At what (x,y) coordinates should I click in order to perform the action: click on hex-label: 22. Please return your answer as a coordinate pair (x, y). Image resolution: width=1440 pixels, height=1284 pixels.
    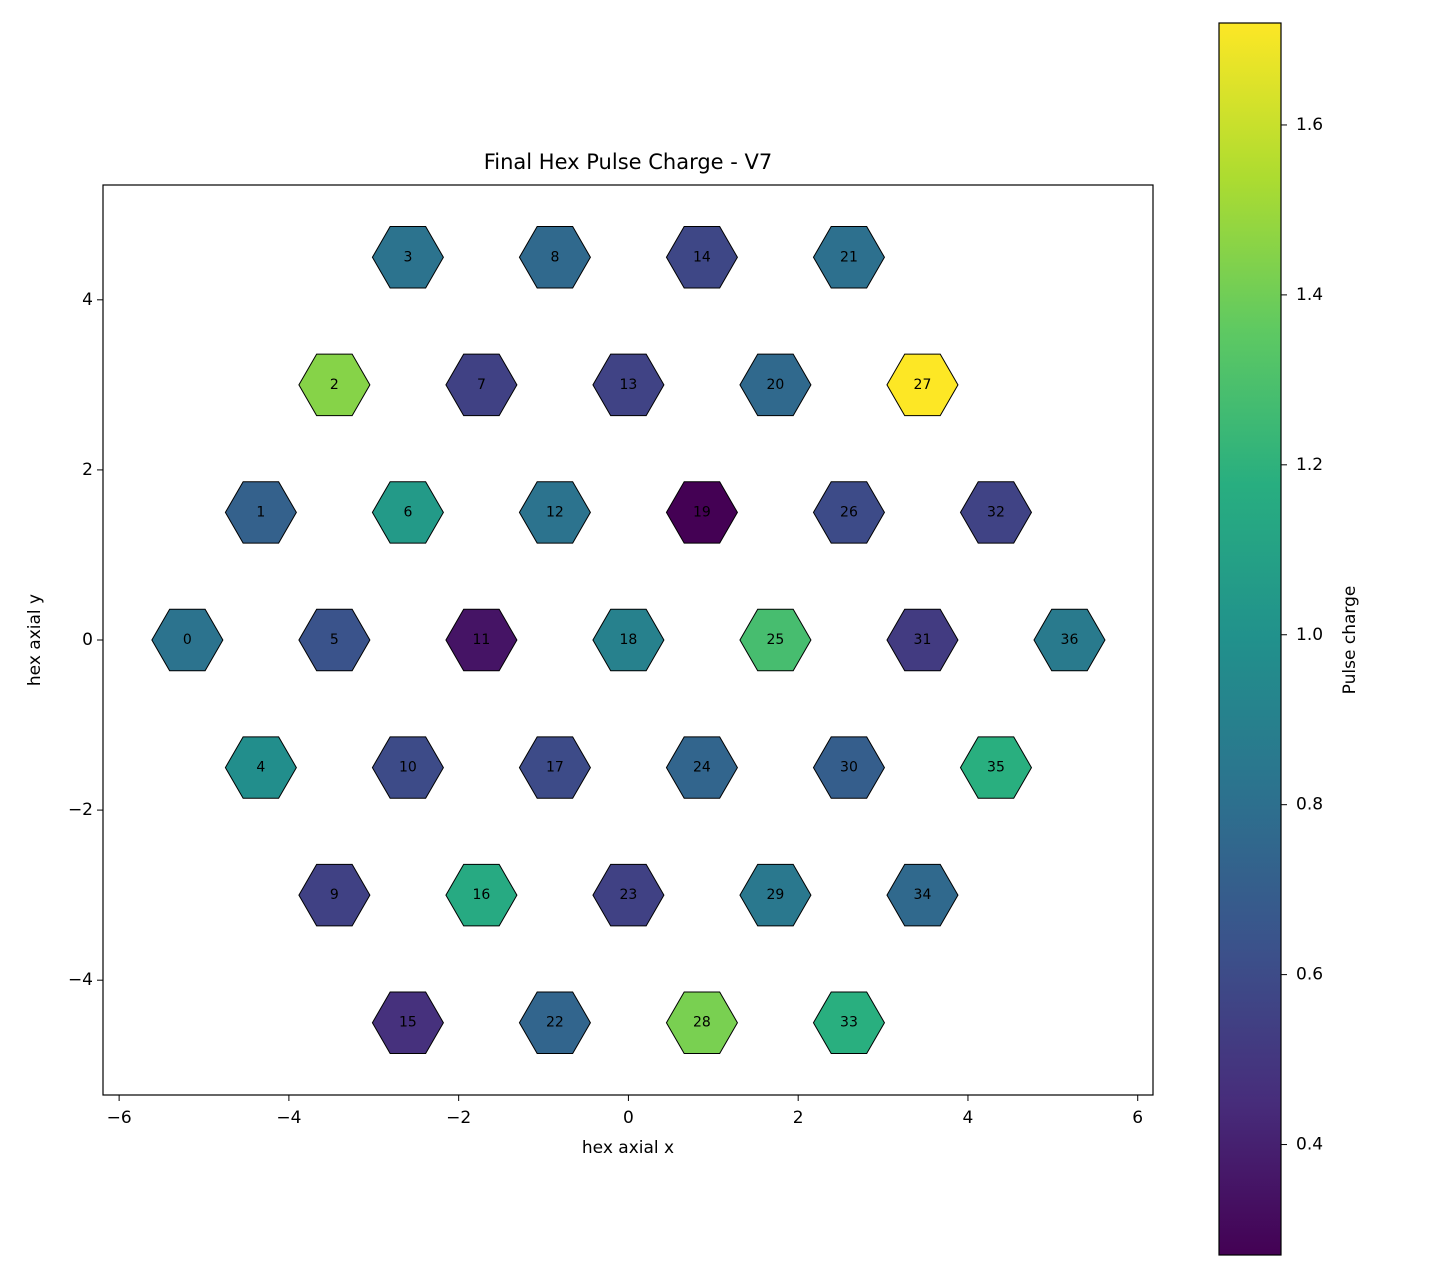
    Looking at the image, I should click on (555, 1023).